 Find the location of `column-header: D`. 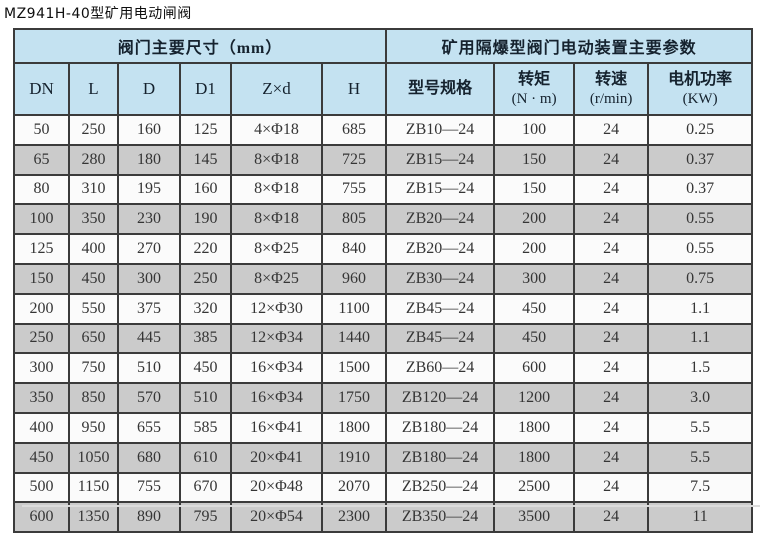

column-header: D is located at coordinates (149, 89).